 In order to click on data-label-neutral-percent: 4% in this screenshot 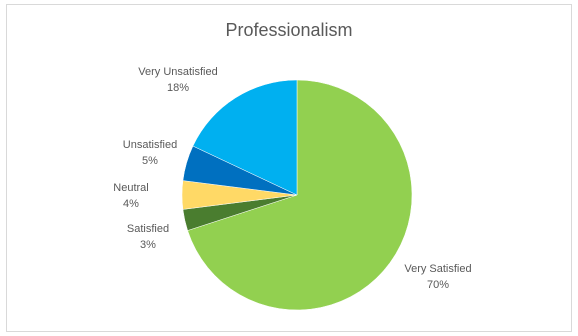, I will do `click(131, 204)`.